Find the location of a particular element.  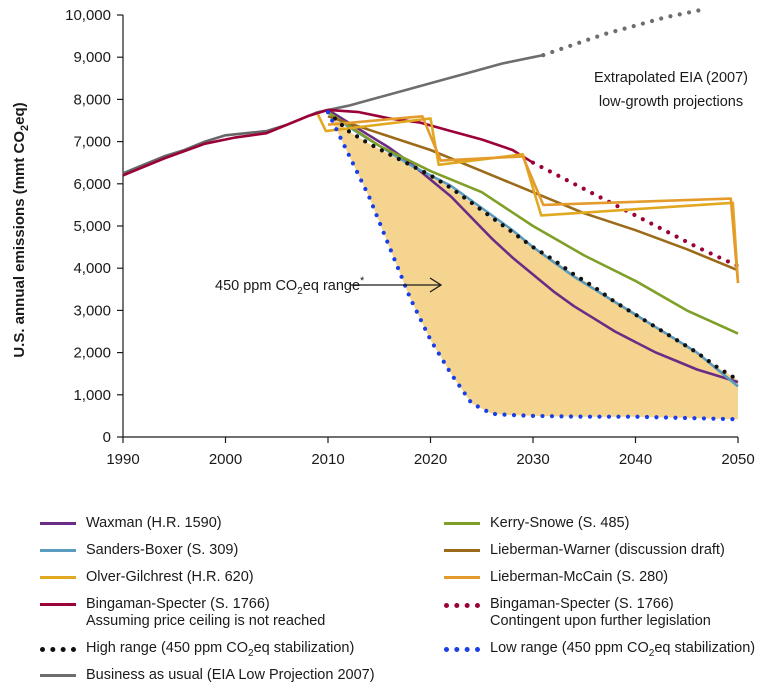

legend-label: Olver-Gilchrest (H.R. 620) is located at coordinates (170, 577).